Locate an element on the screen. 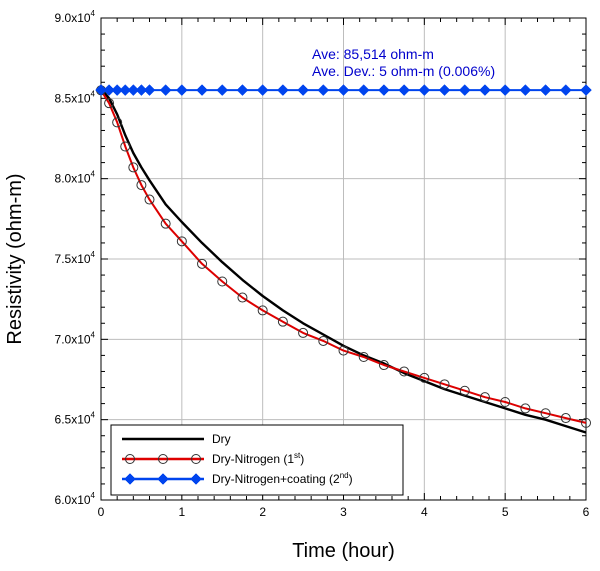 This screenshot has width=600, height=571. y-tick-mantissa: 6.0x10 is located at coordinates (73, 500).